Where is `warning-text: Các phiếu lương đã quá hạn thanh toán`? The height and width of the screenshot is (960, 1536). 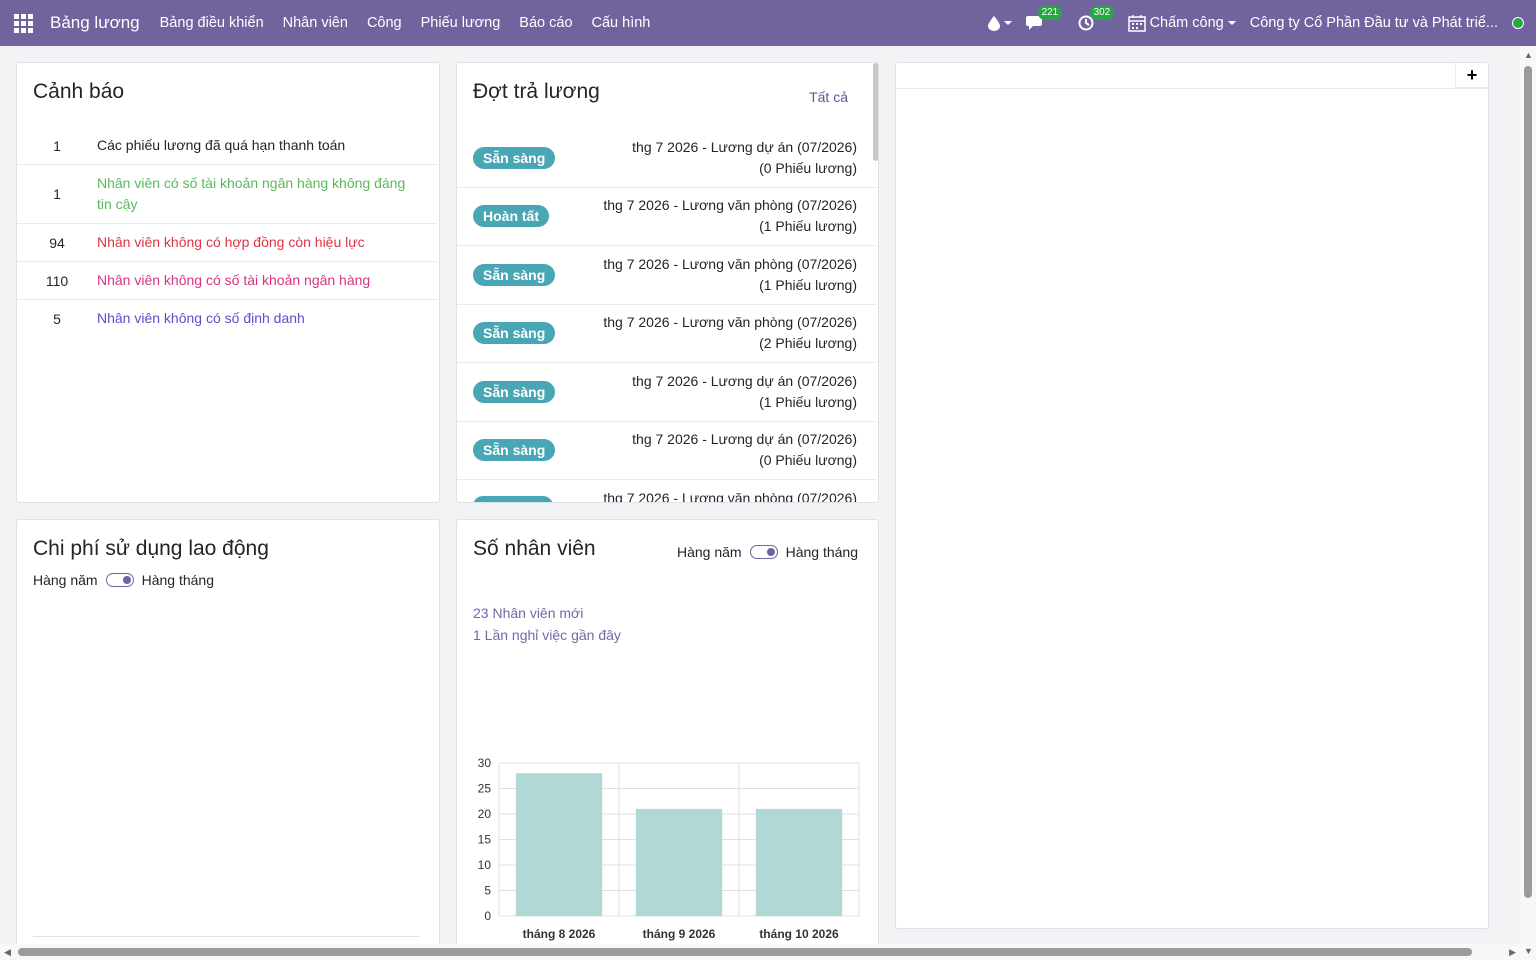
warning-text: Các phiếu lương đã quá hạn thanh toán is located at coordinates (221, 145).